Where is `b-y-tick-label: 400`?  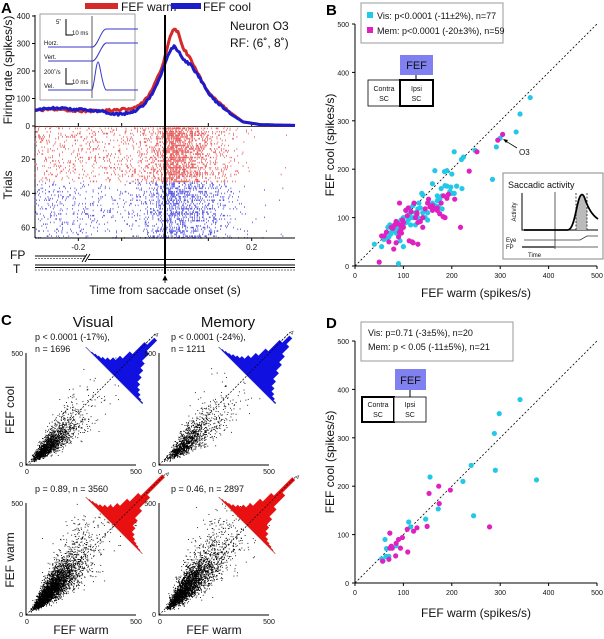
b-y-tick-label: 400 is located at coordinates (343, 73).